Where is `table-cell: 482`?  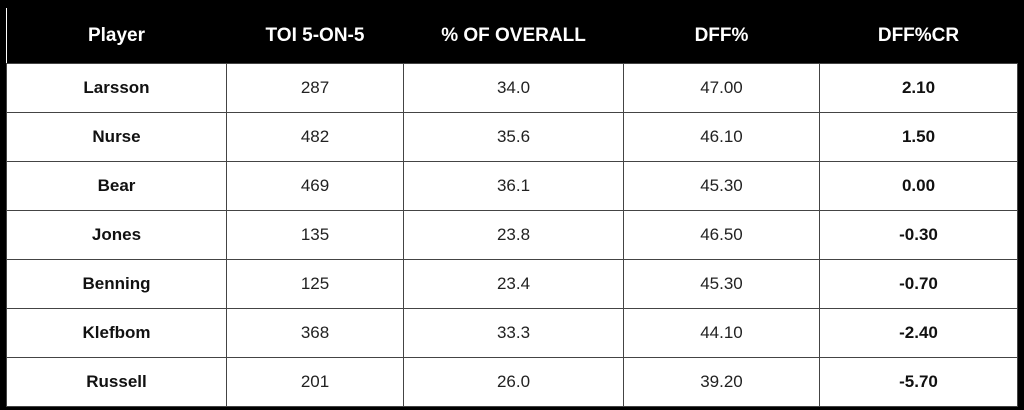 table-cell: 482 is located at coordinates (315, 137).